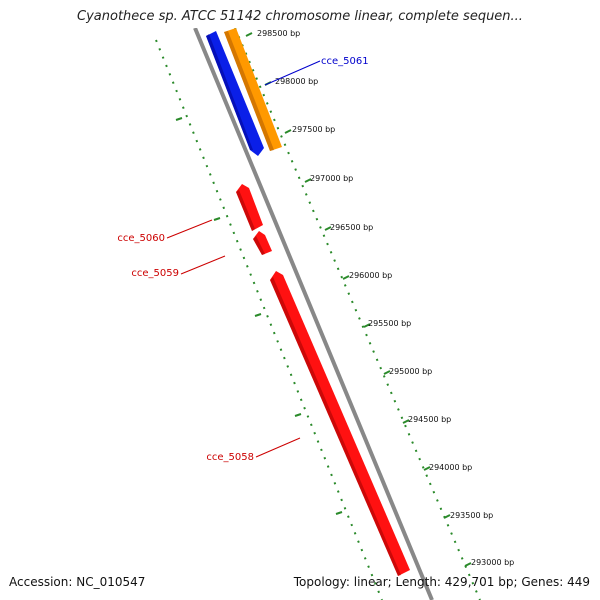 The image size is (600, 600). Describe the element at coordinates (262, 243) in the screenshot. I see `gene-cce-5059-body` at that location.